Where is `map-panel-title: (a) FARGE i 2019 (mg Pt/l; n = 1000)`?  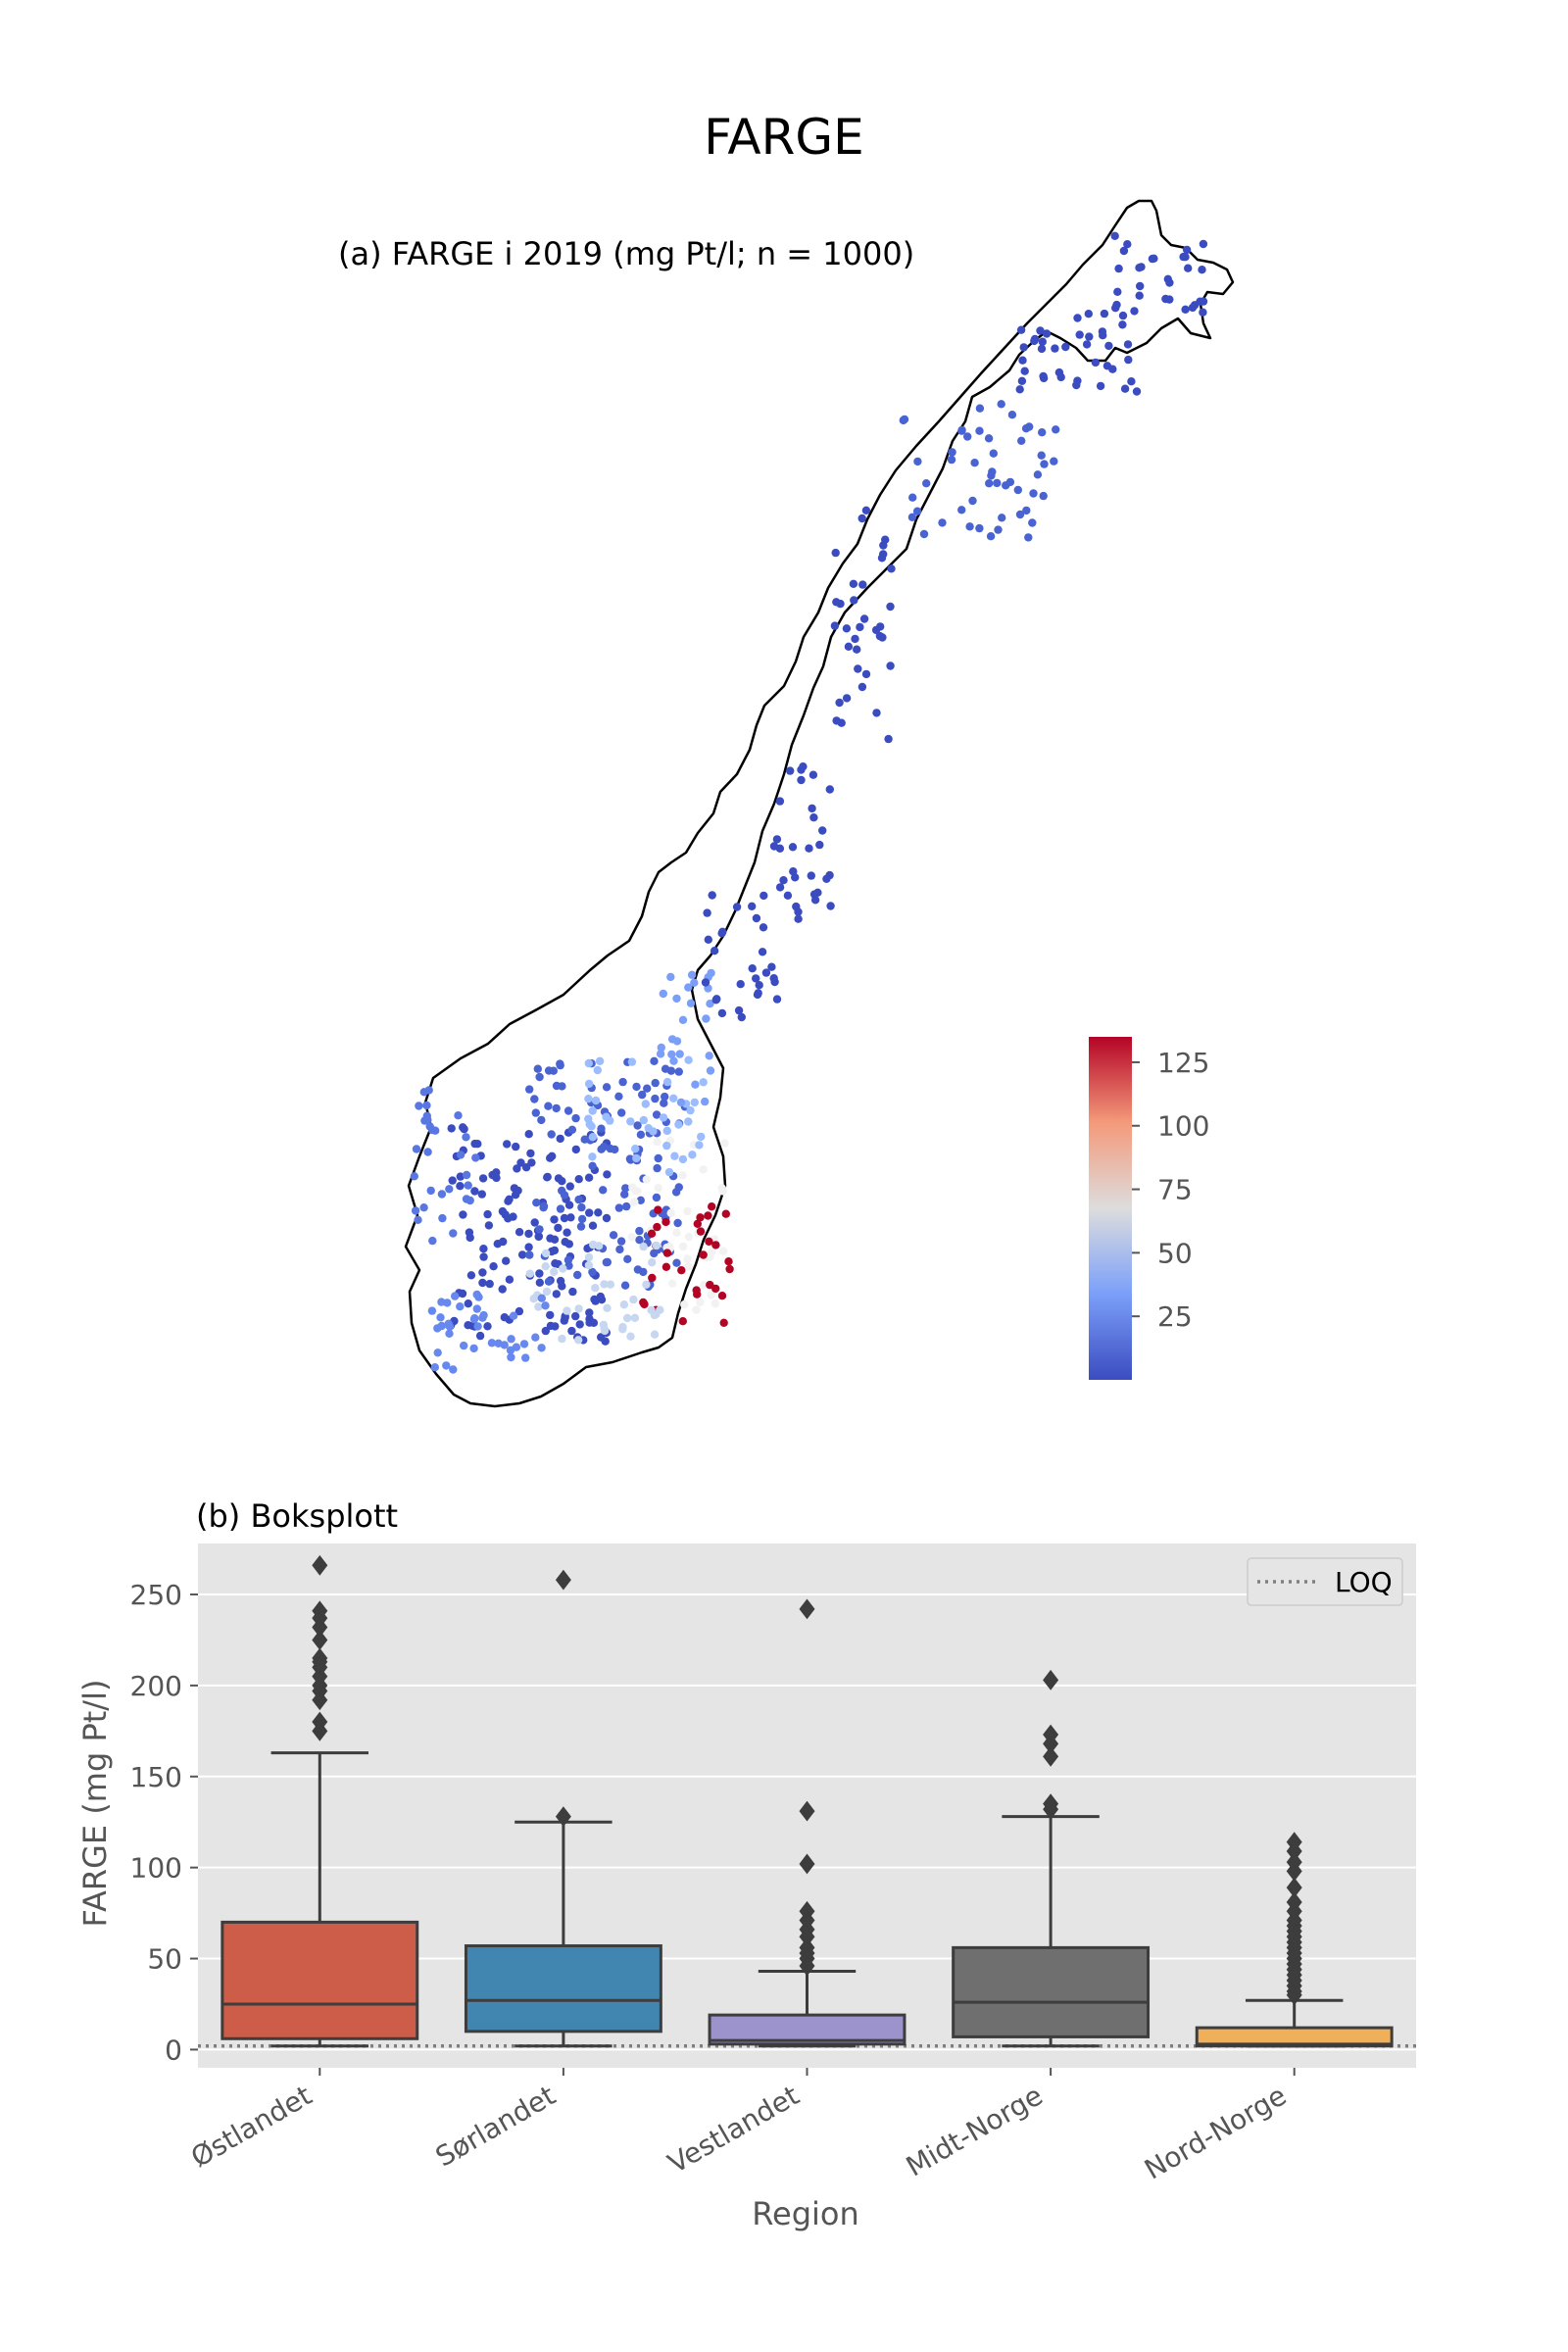 map-panel-title: (a) FARGE i 2019 (mg Pt/l; n = 1000) is located at coordinates (626, 253).